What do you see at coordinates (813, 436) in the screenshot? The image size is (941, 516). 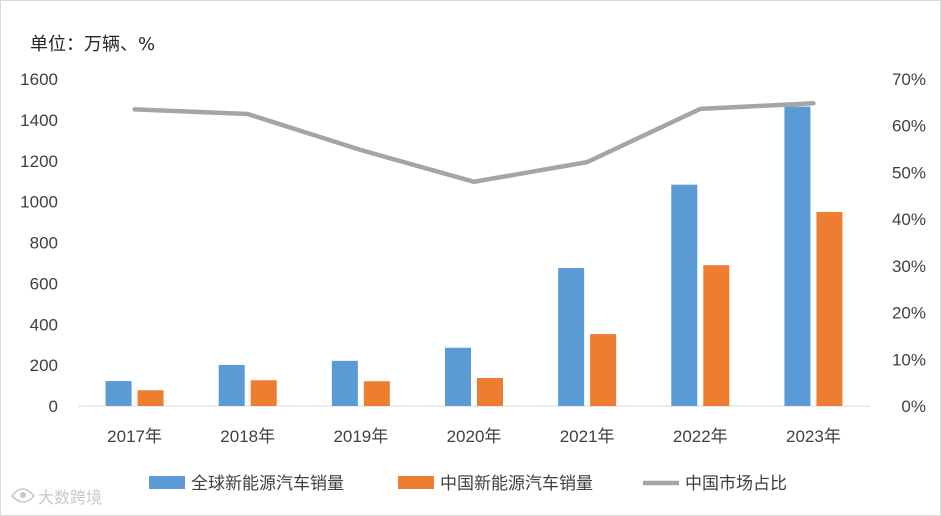 I see `x-tick-label: 2023年` at bounding box center [813, 436].